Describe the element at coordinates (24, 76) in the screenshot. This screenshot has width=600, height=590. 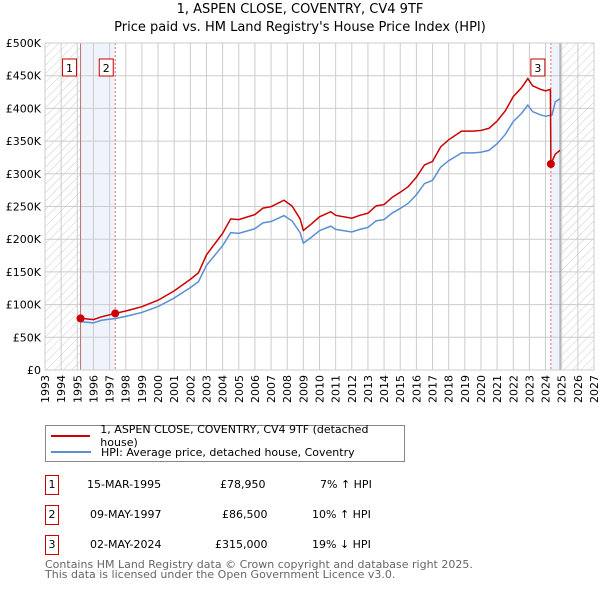
I see `y-tick-label: £450K` at that location.